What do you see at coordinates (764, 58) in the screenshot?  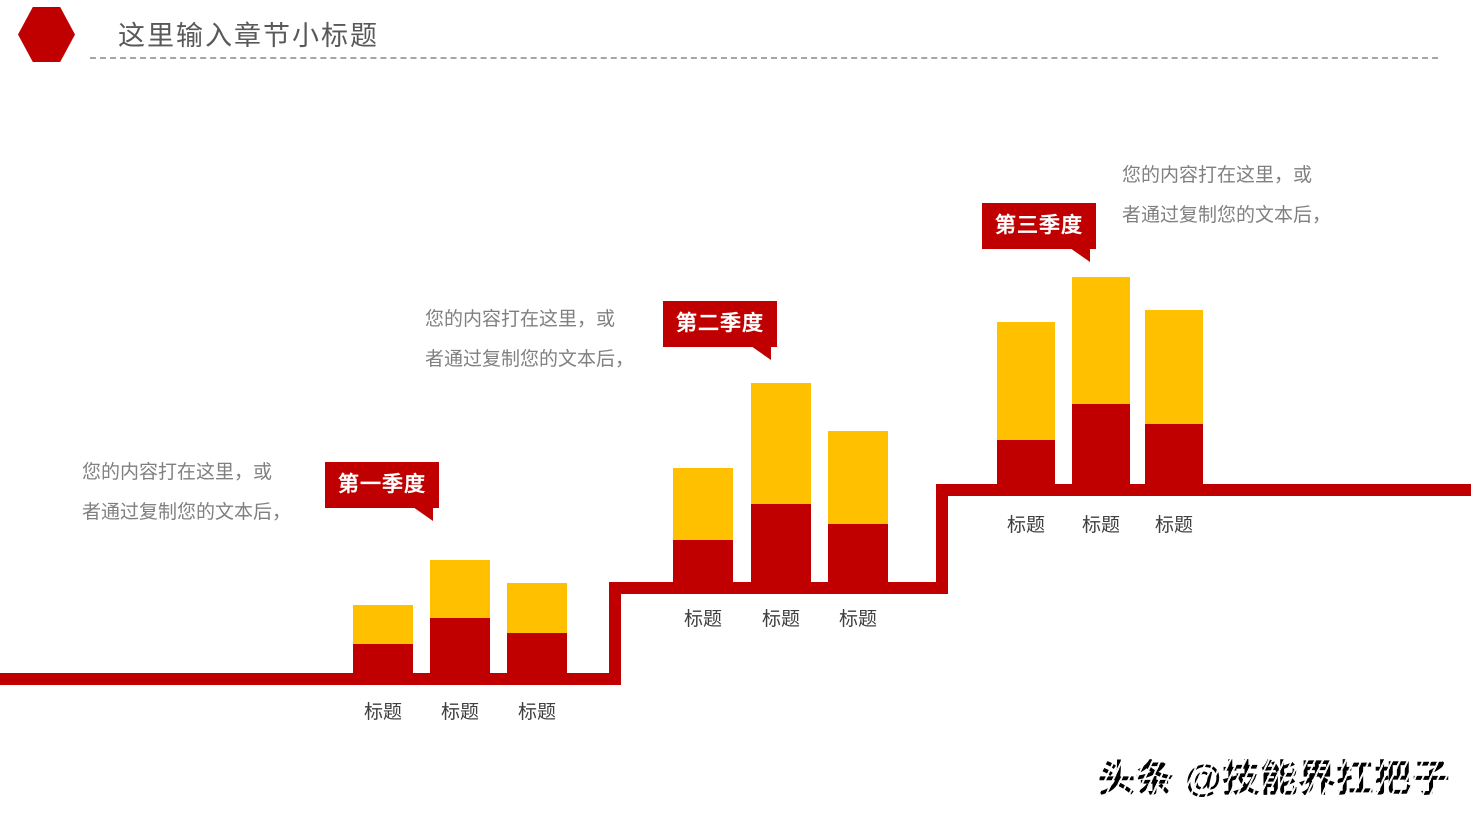 I see `header-dashed-divider` at bounding box center [764, 58].